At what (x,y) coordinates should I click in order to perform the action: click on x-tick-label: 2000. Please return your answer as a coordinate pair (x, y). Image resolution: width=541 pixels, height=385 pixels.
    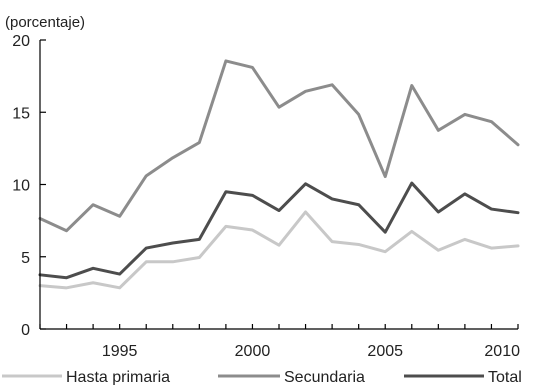
    Looking at the image, I should click on (253, 351).